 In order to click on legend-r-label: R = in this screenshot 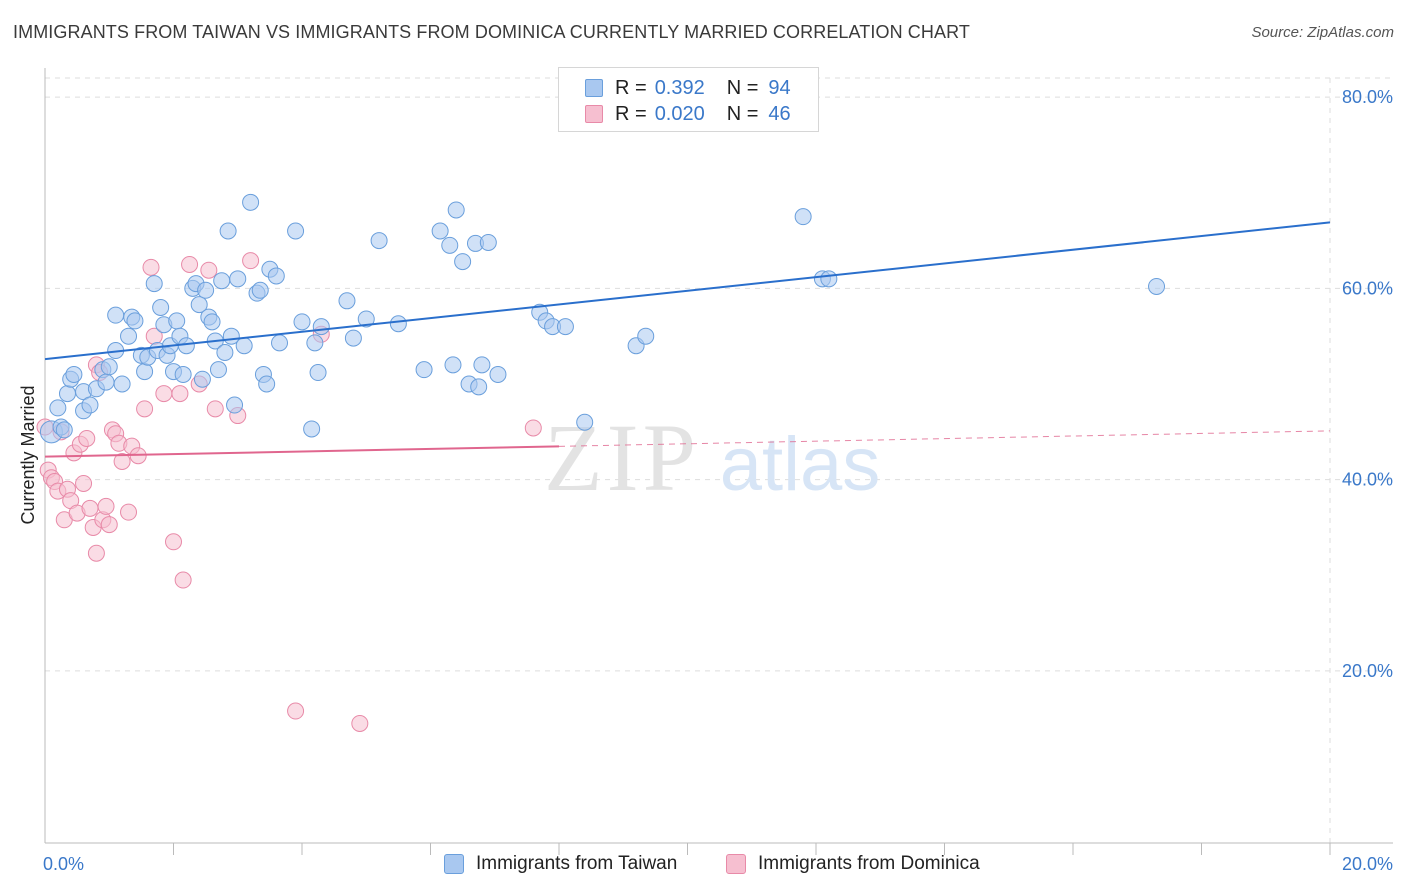, I will do `click(631, 87)`.